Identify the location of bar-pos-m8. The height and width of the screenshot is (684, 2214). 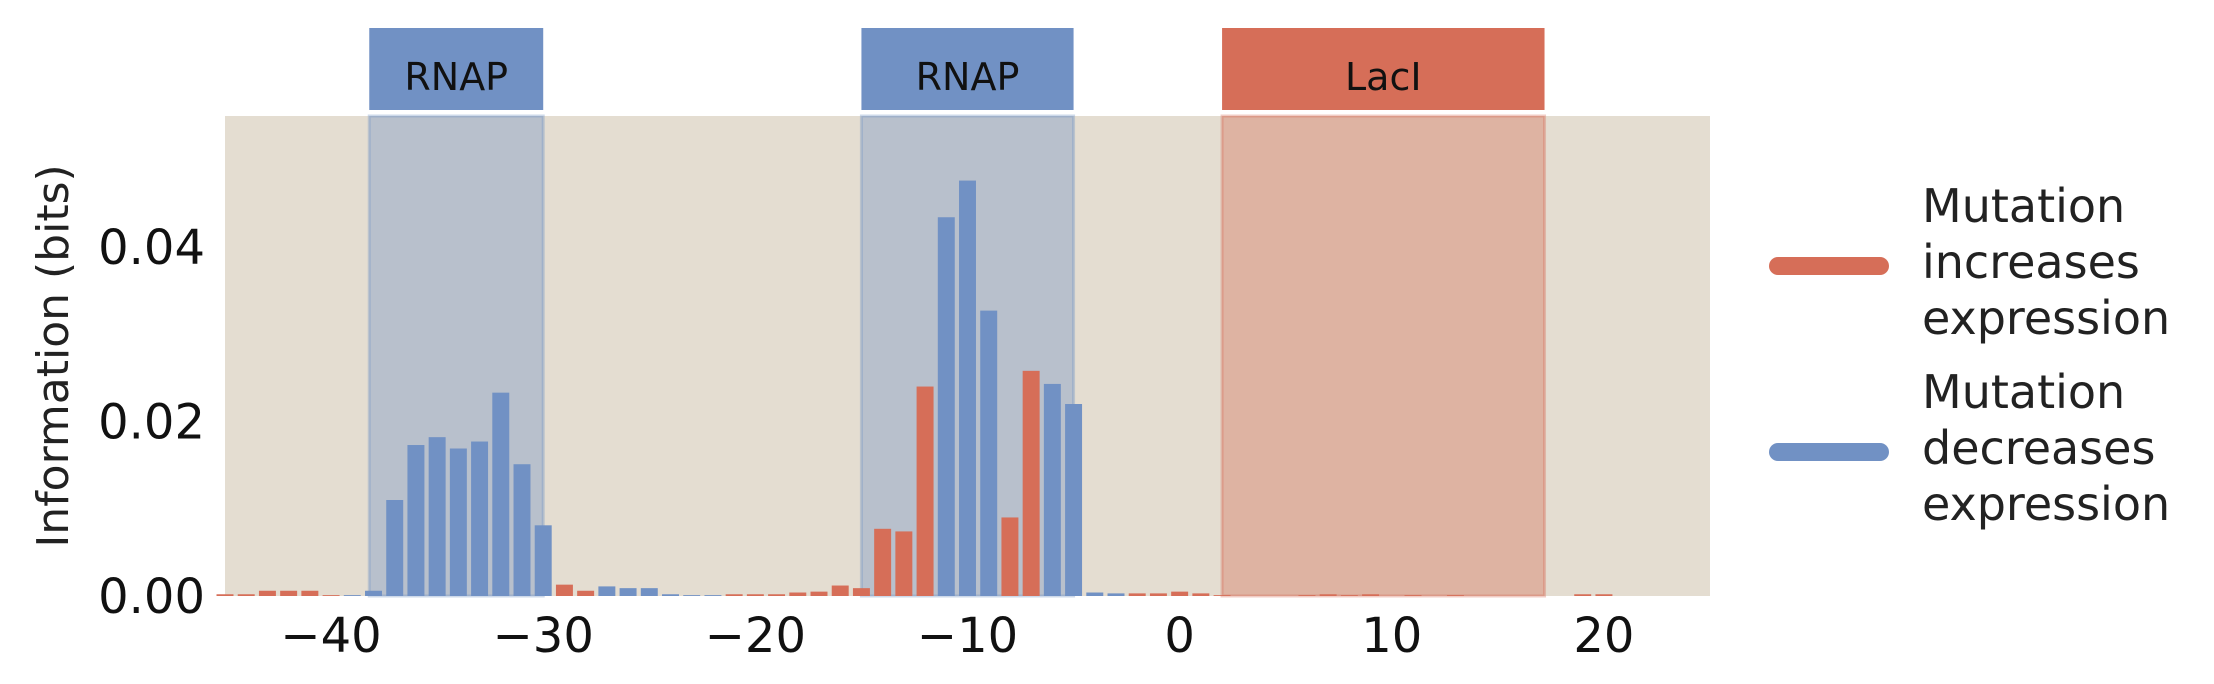
(1010, 556).